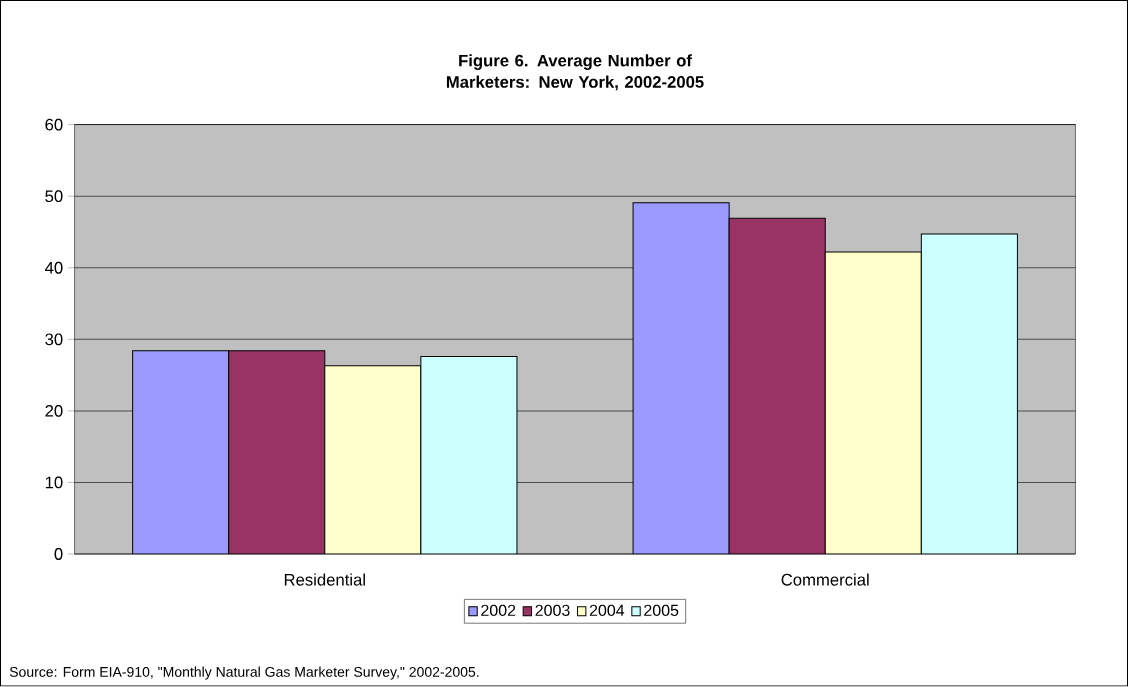  Describe the element at coordinates (324, 579) in the screenshot. I see `x-tick-label: Residential` at that location.